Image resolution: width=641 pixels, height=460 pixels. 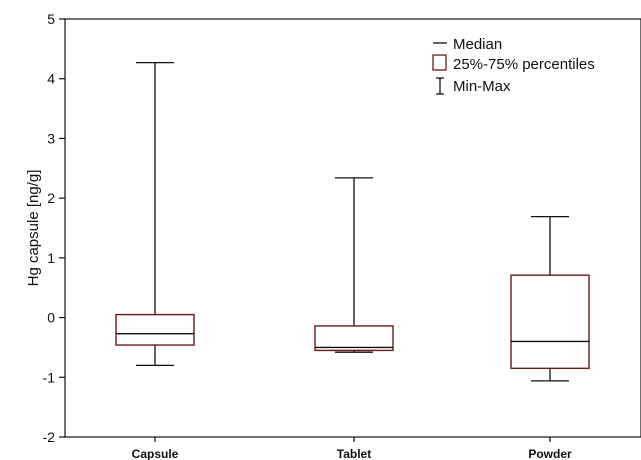 What do you see at coordinates (155, 453) in the screenshot?
I see `x-tick-label-capsule: Capsule` at bounding box center [155, 453].